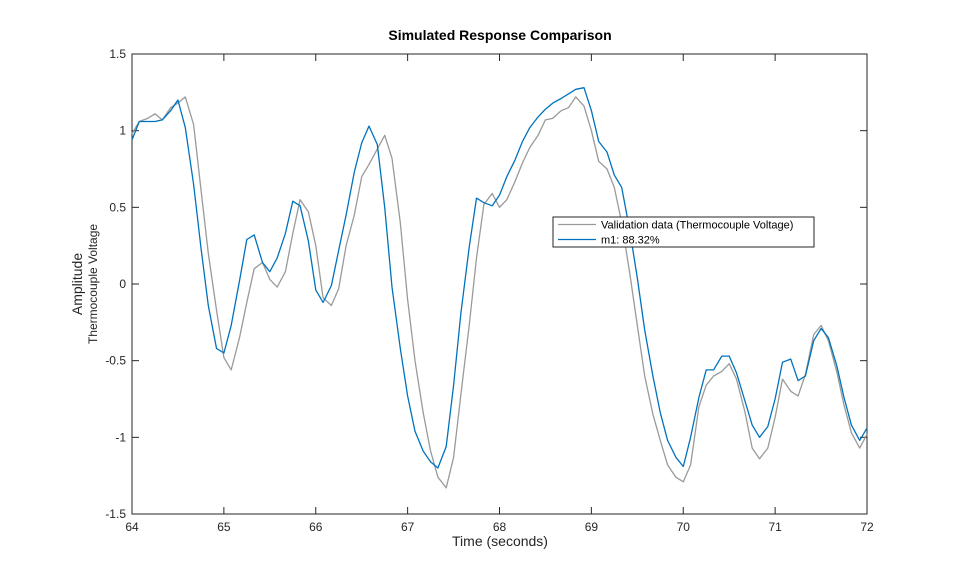 This screenshot has width=959, height=577. Describe the element at coordinates (408, 527) in the screenshot. I see `x-tick-label: 67` at that location.